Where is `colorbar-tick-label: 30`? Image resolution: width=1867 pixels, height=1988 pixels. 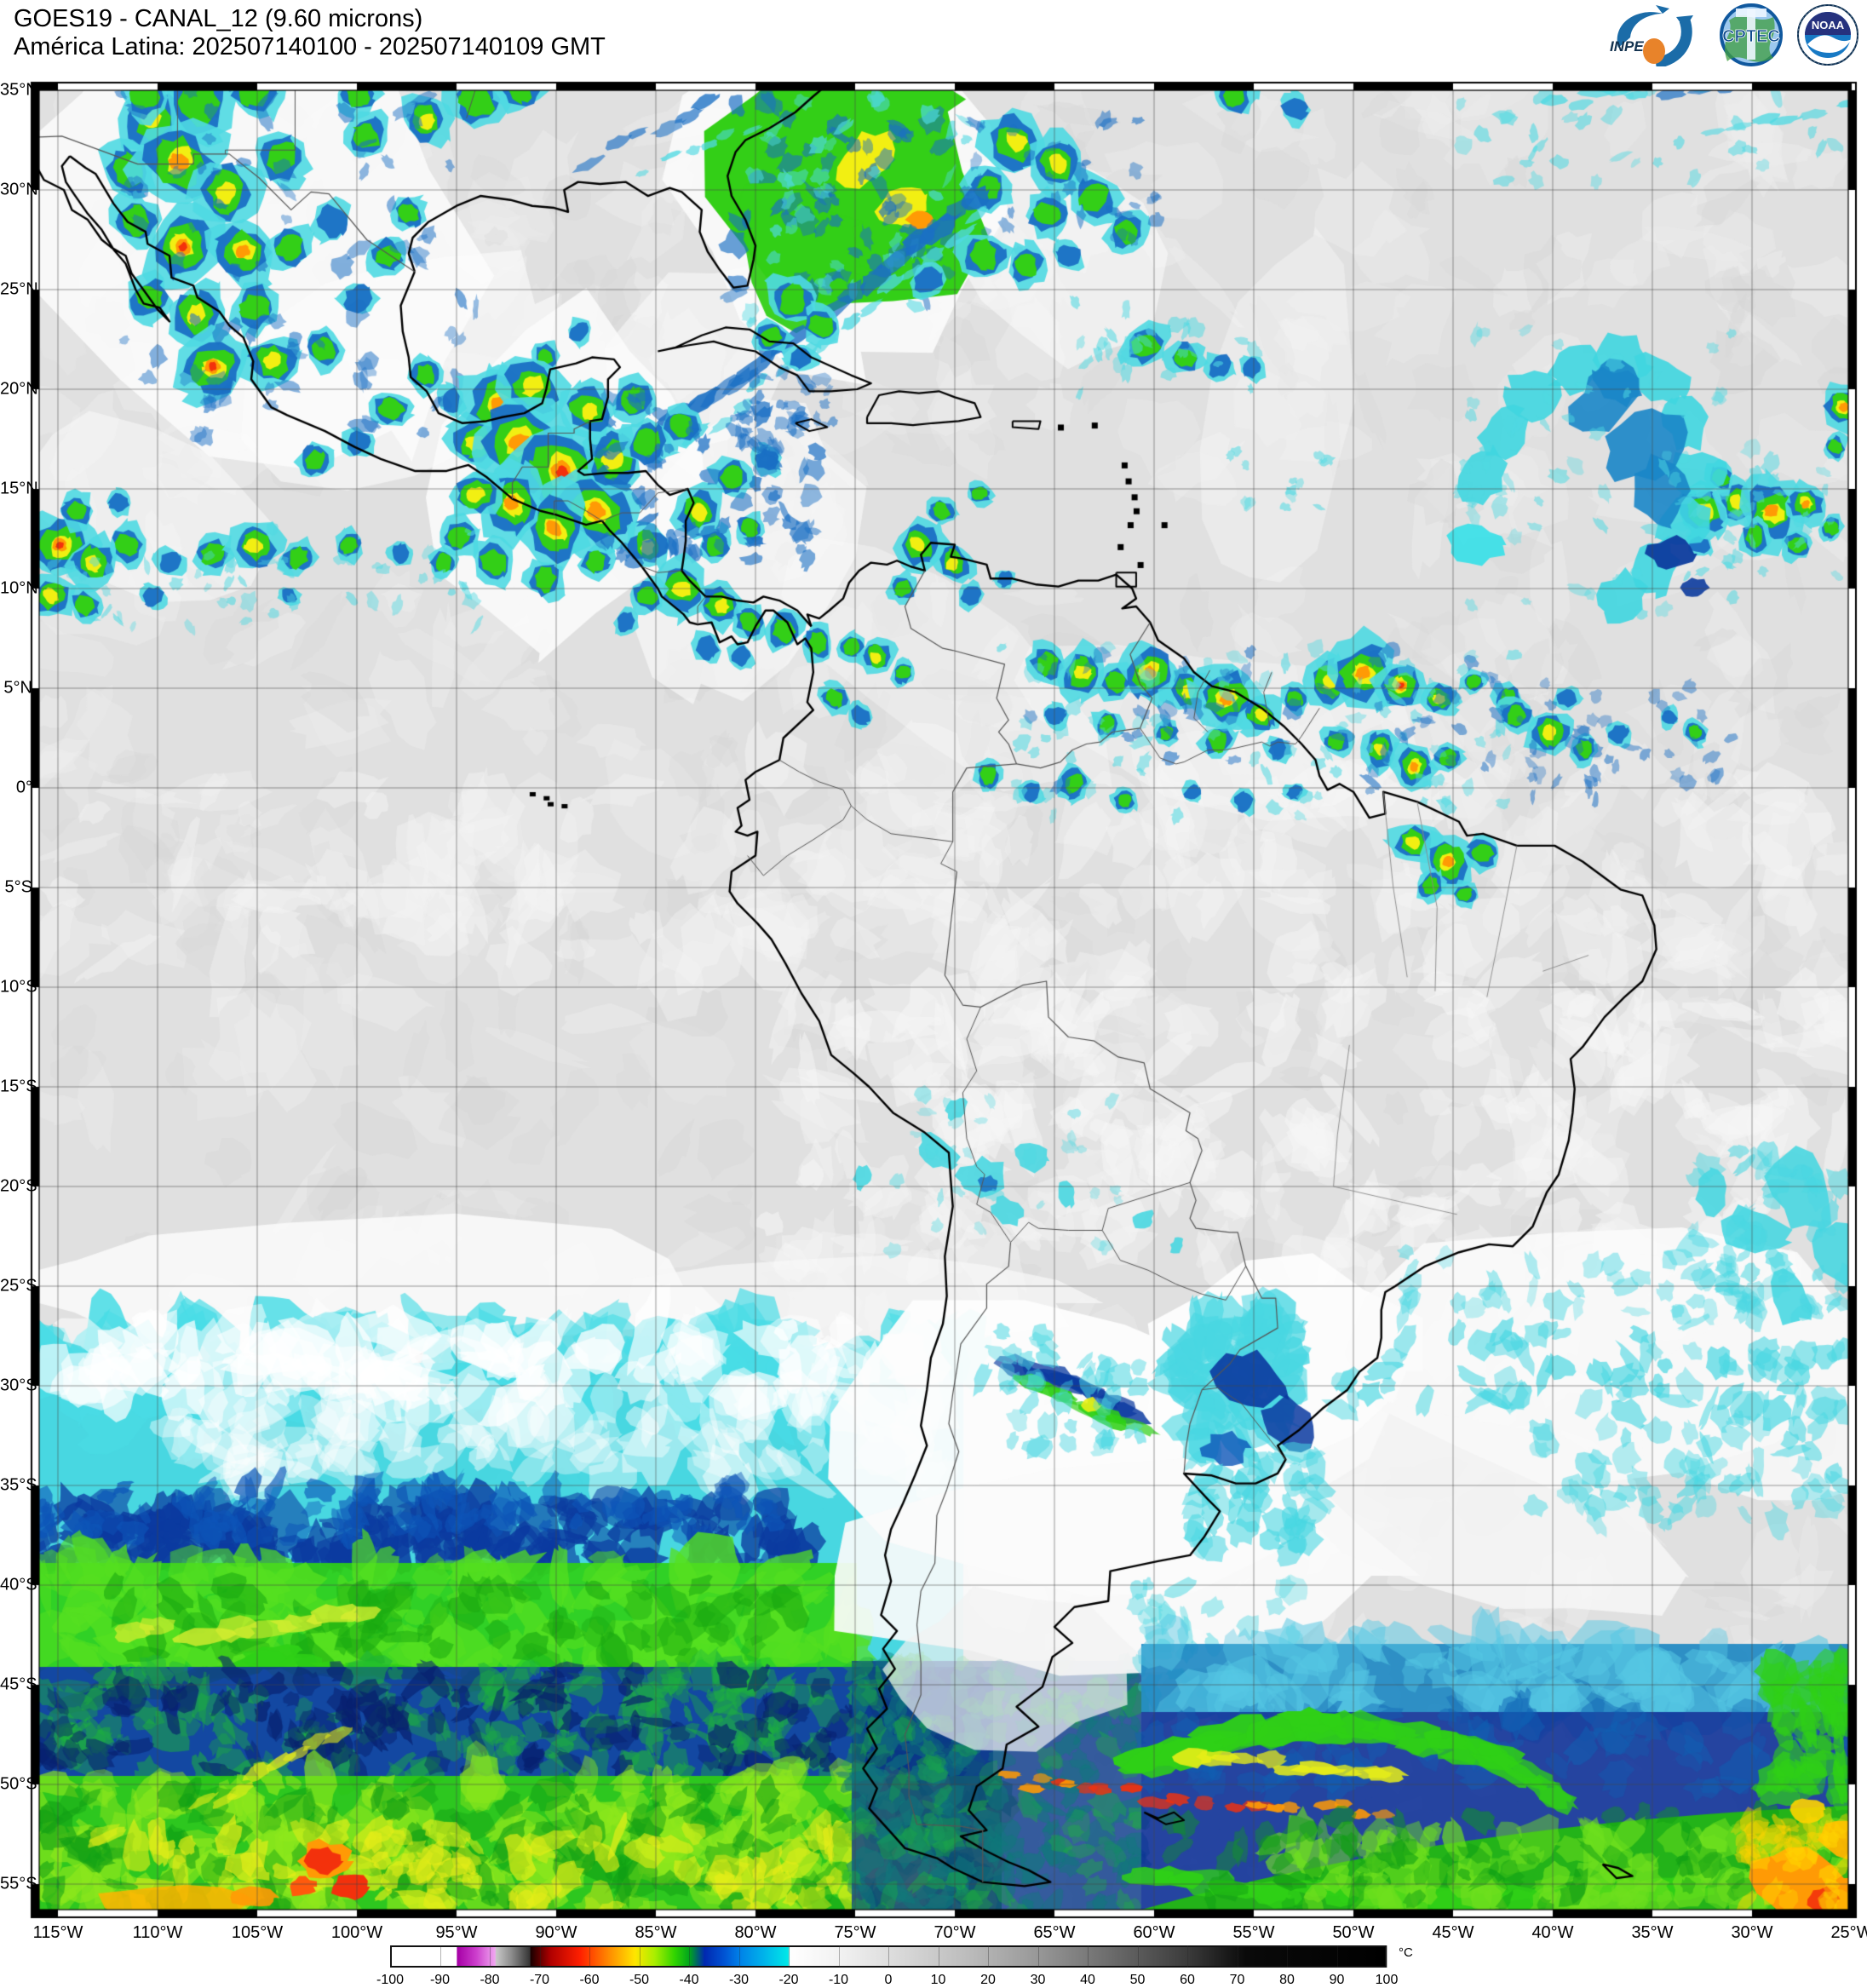 colorbar-tick-label: 30 is located at coordinates (1038, 1980).